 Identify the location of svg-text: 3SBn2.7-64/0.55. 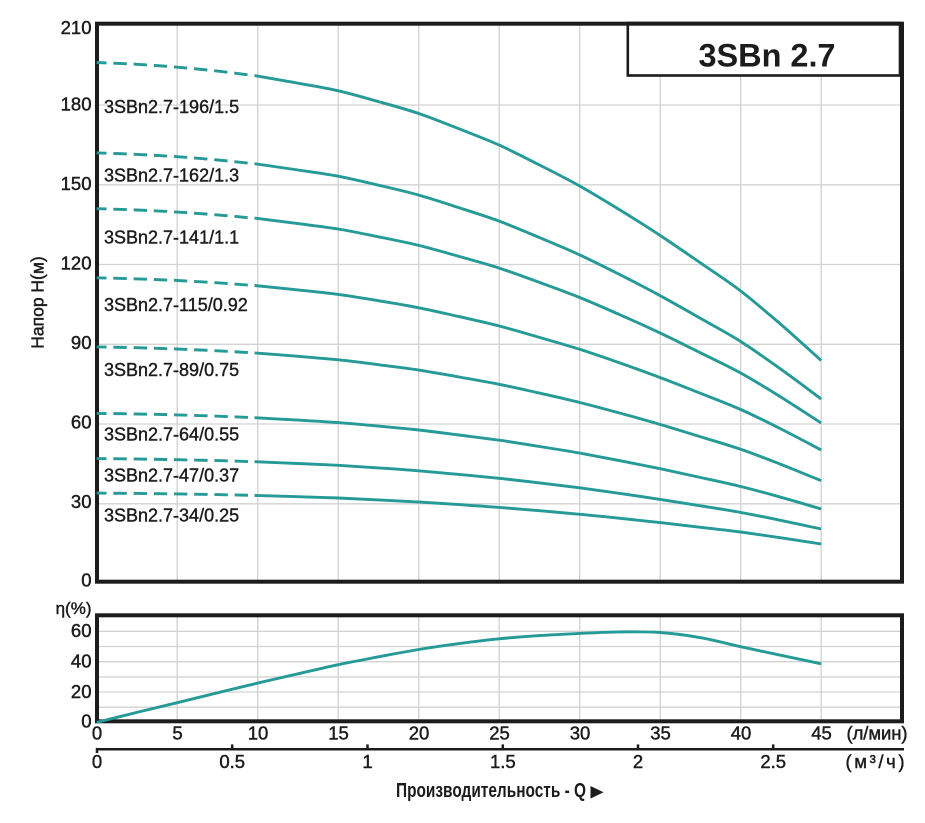
(171, 434).